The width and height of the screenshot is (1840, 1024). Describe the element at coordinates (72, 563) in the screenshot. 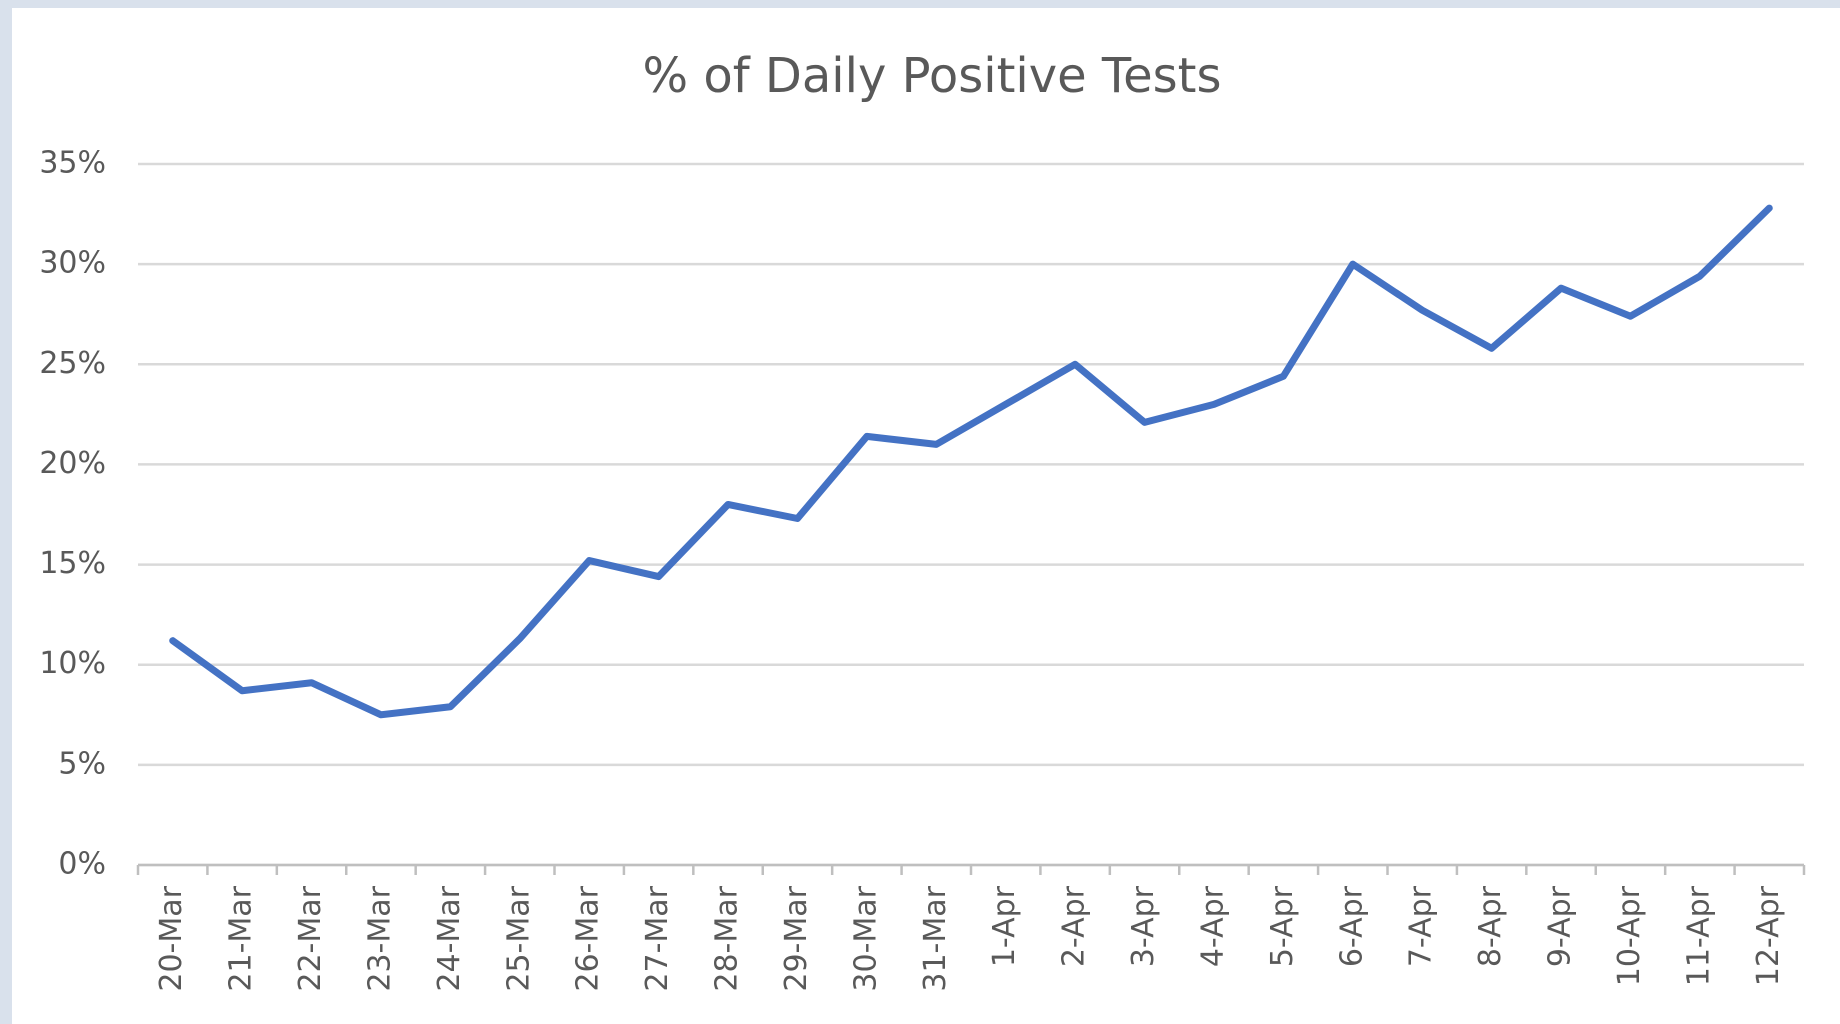

I see `y-tick-label: 15%` at that location.